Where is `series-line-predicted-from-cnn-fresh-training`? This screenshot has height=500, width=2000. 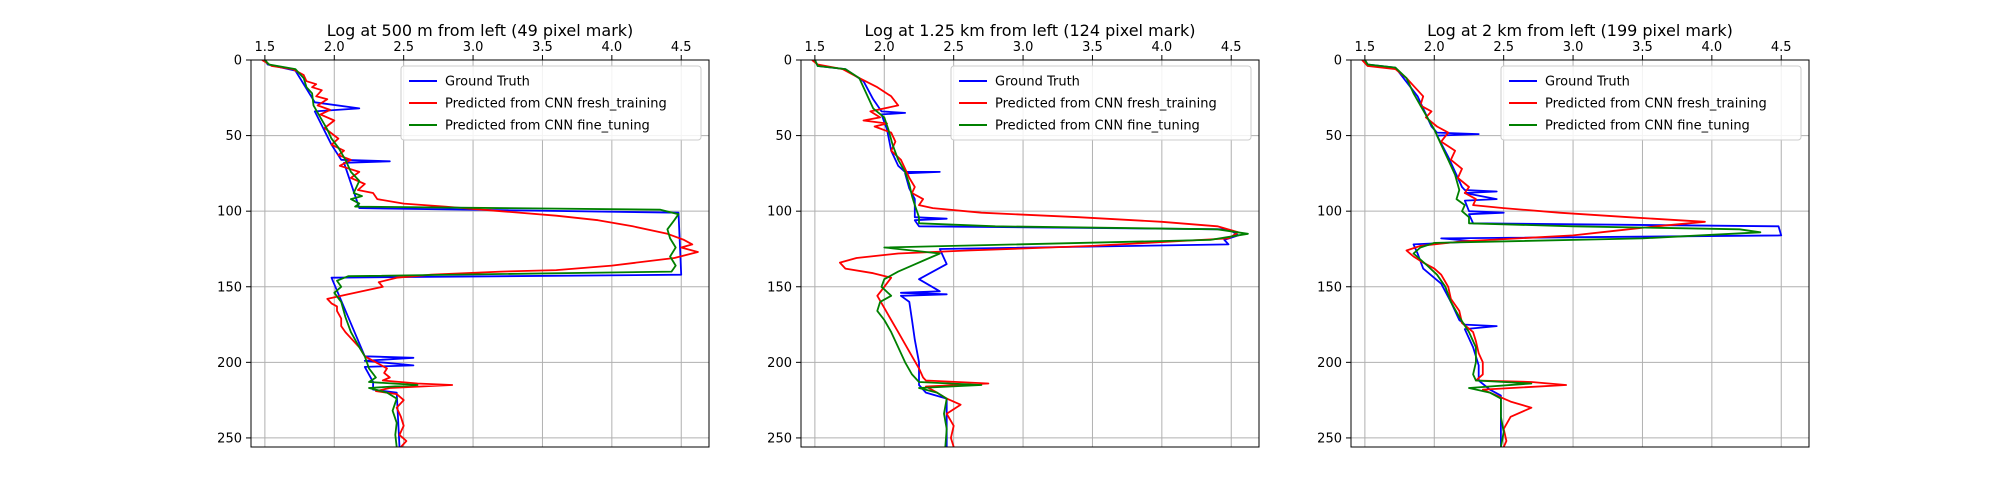
series-line-predicted-from-cnn-fresh-training is located at coordinates (1533, 253).